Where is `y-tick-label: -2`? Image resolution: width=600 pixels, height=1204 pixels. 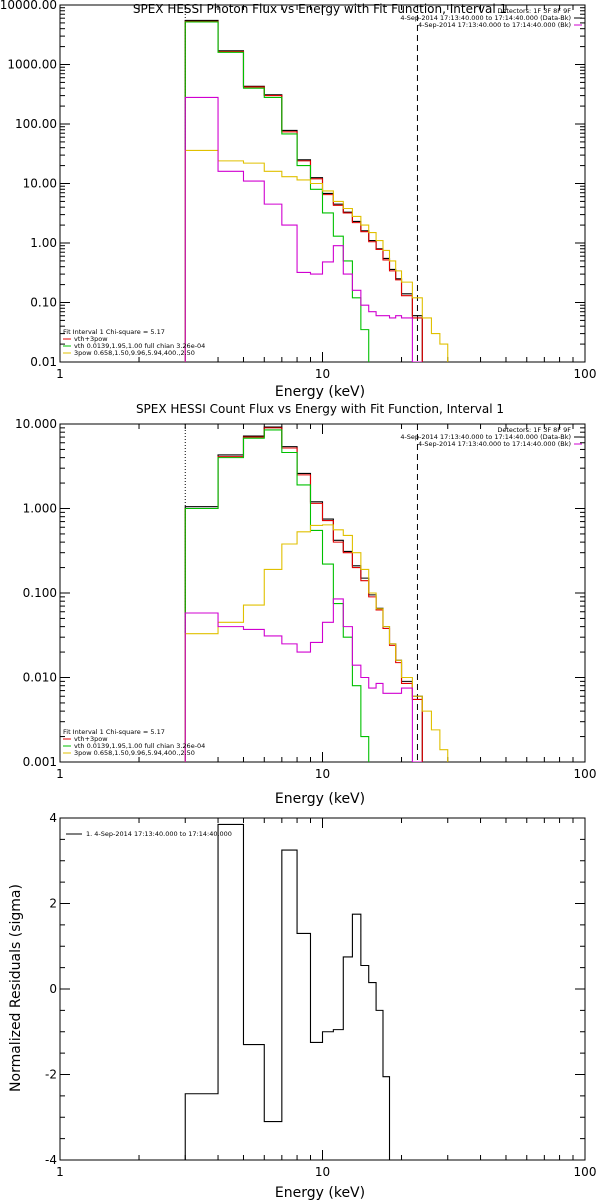
y-tick-label: -2 is located at coordinates (51, 1075).